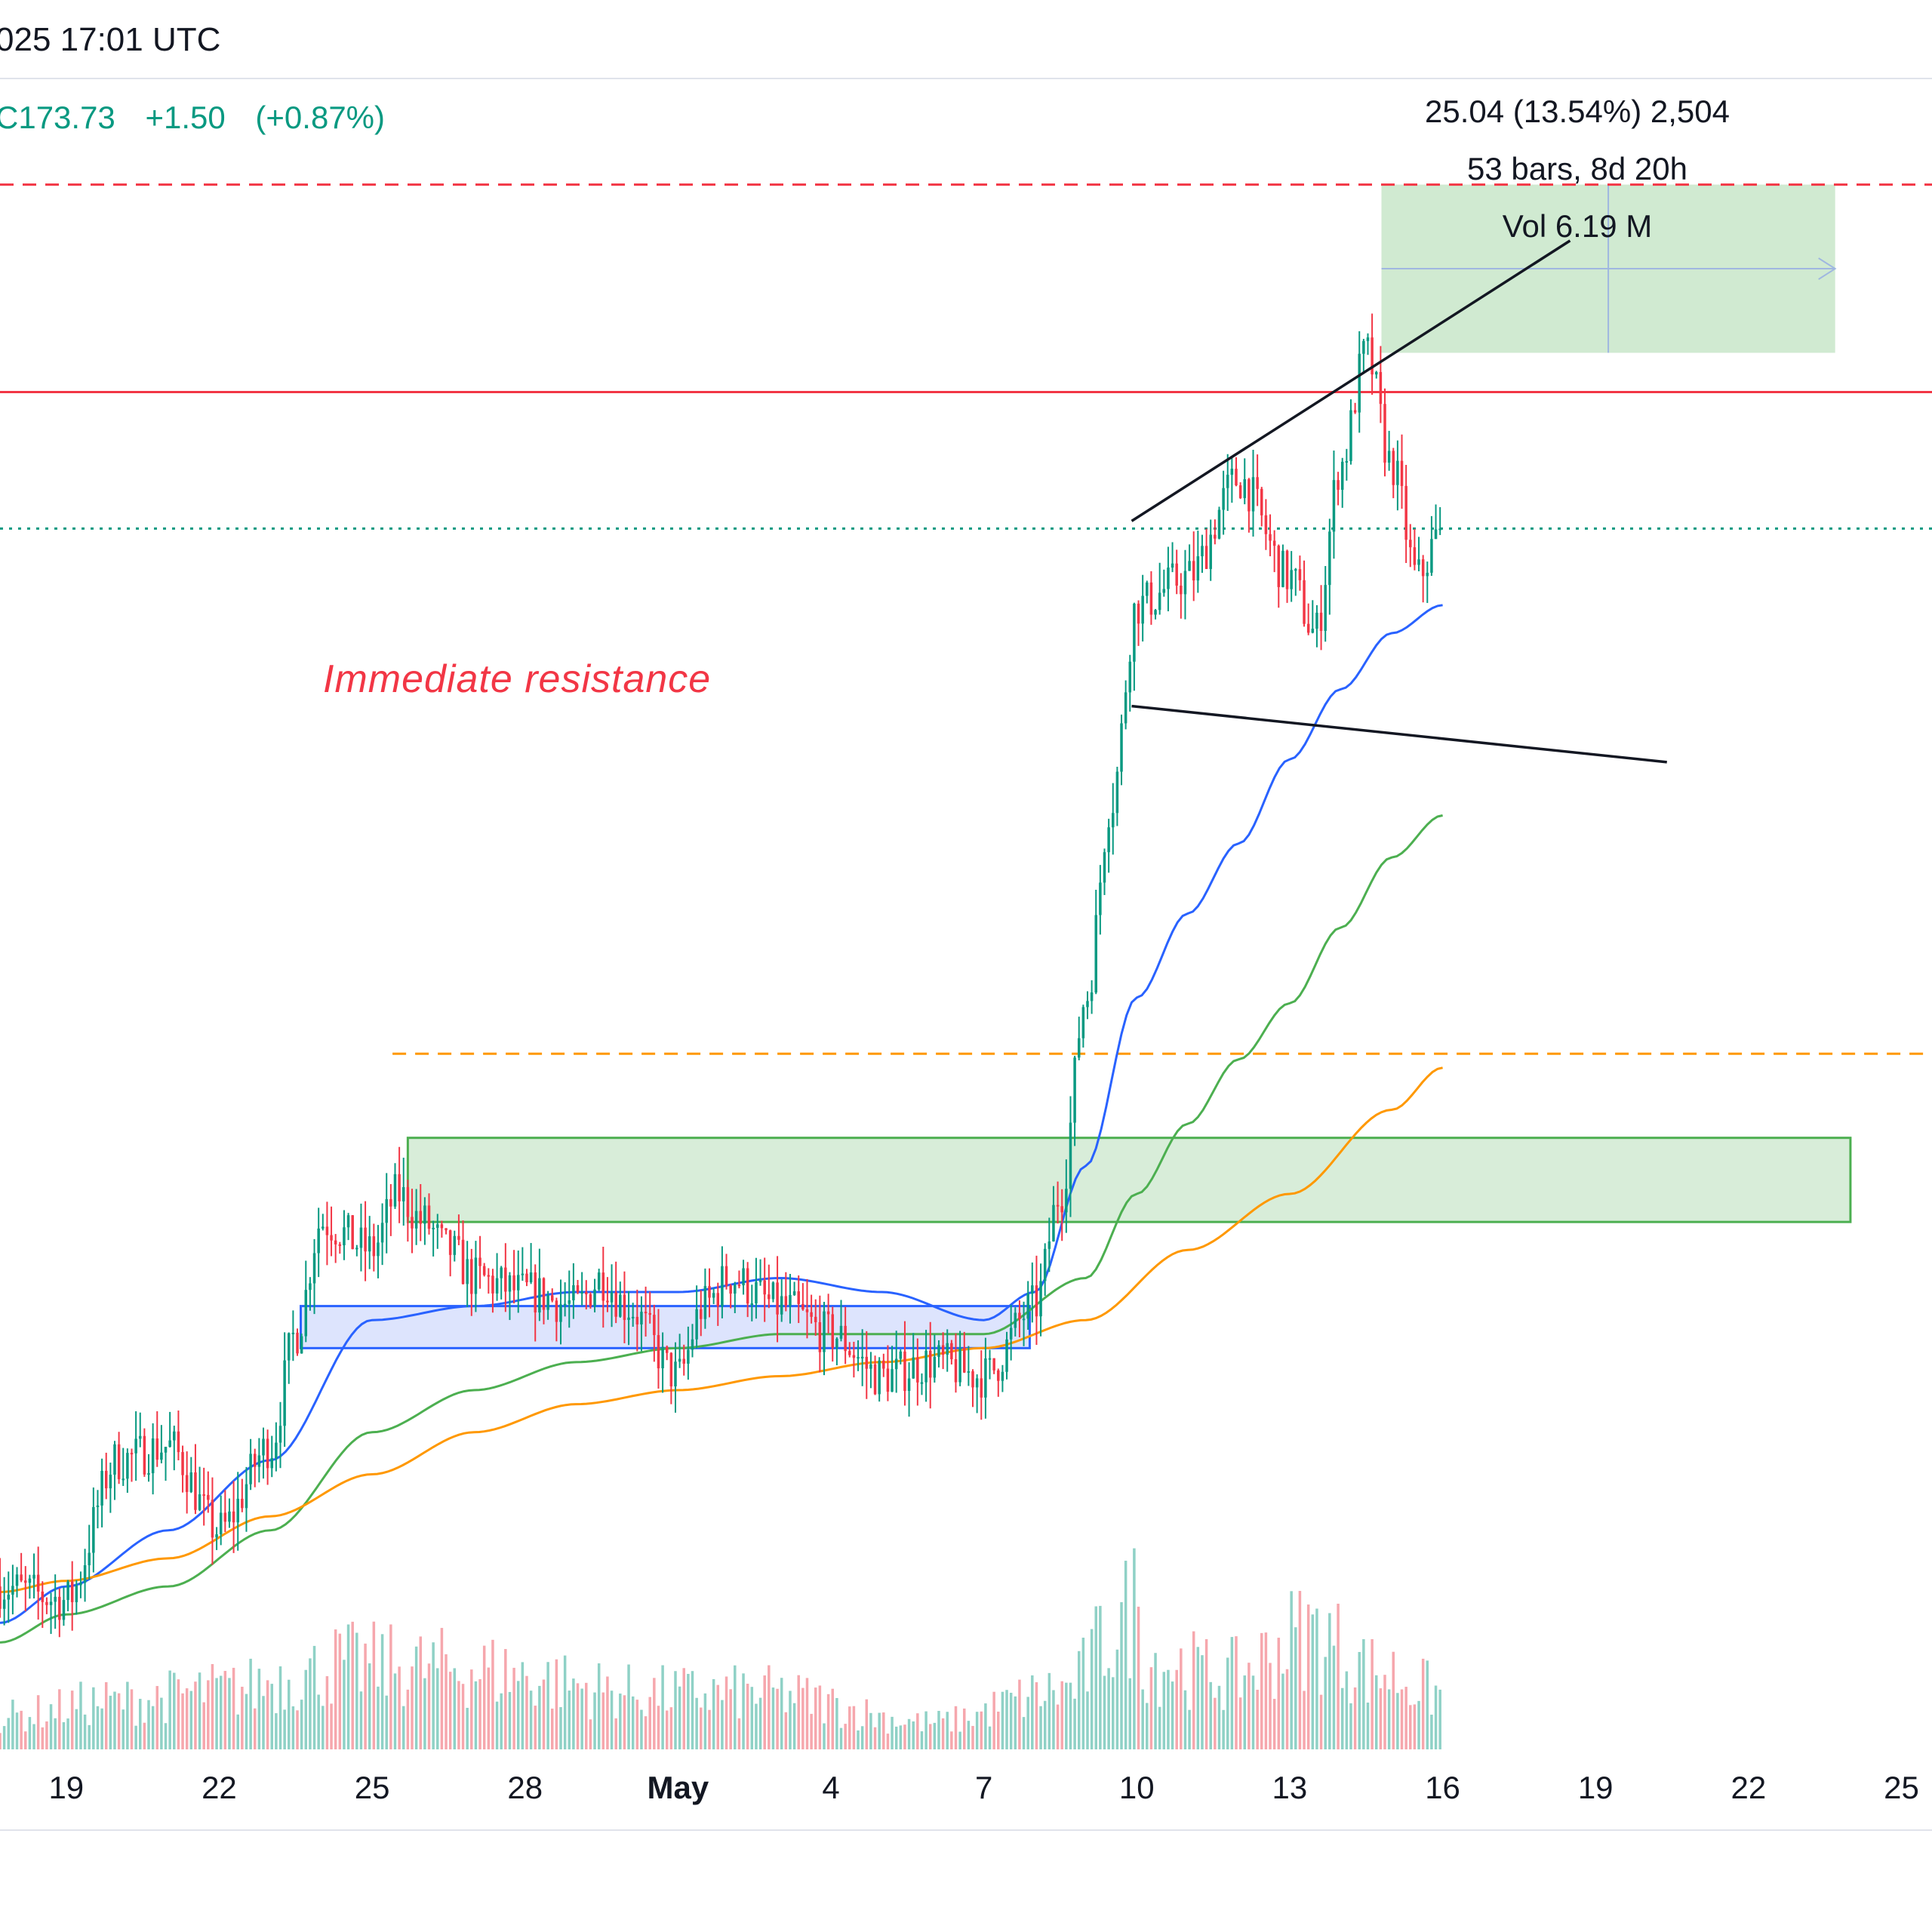 Image resolution: width=1932 pixels, height=1932 pixels. I want to click on x-tick-label: 19, so click(66, 1787).